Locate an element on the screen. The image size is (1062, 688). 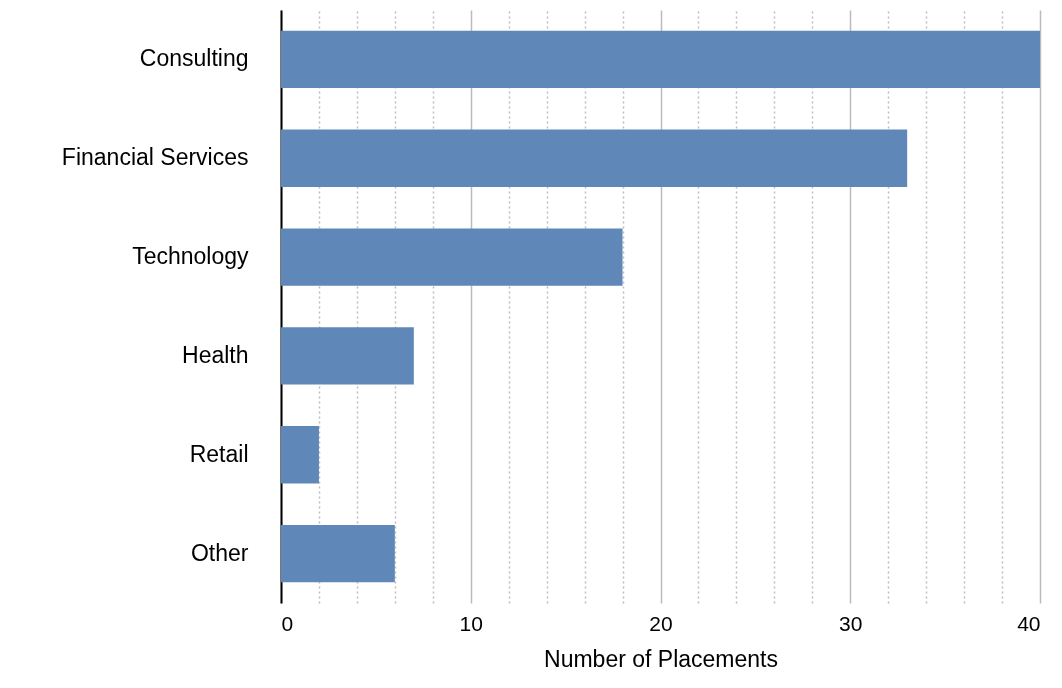
x-tick-label: 0 is located at coordinates (287, 623).